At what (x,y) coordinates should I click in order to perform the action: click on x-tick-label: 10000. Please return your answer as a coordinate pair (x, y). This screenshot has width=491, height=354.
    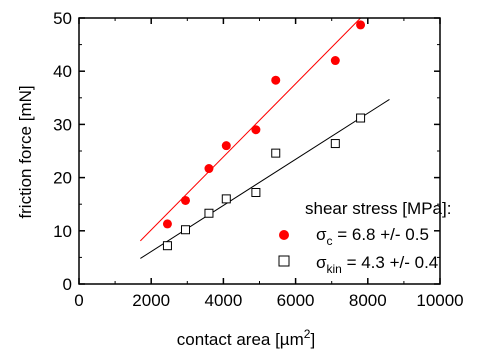
    Looking at the image, I should click on (439, 300).